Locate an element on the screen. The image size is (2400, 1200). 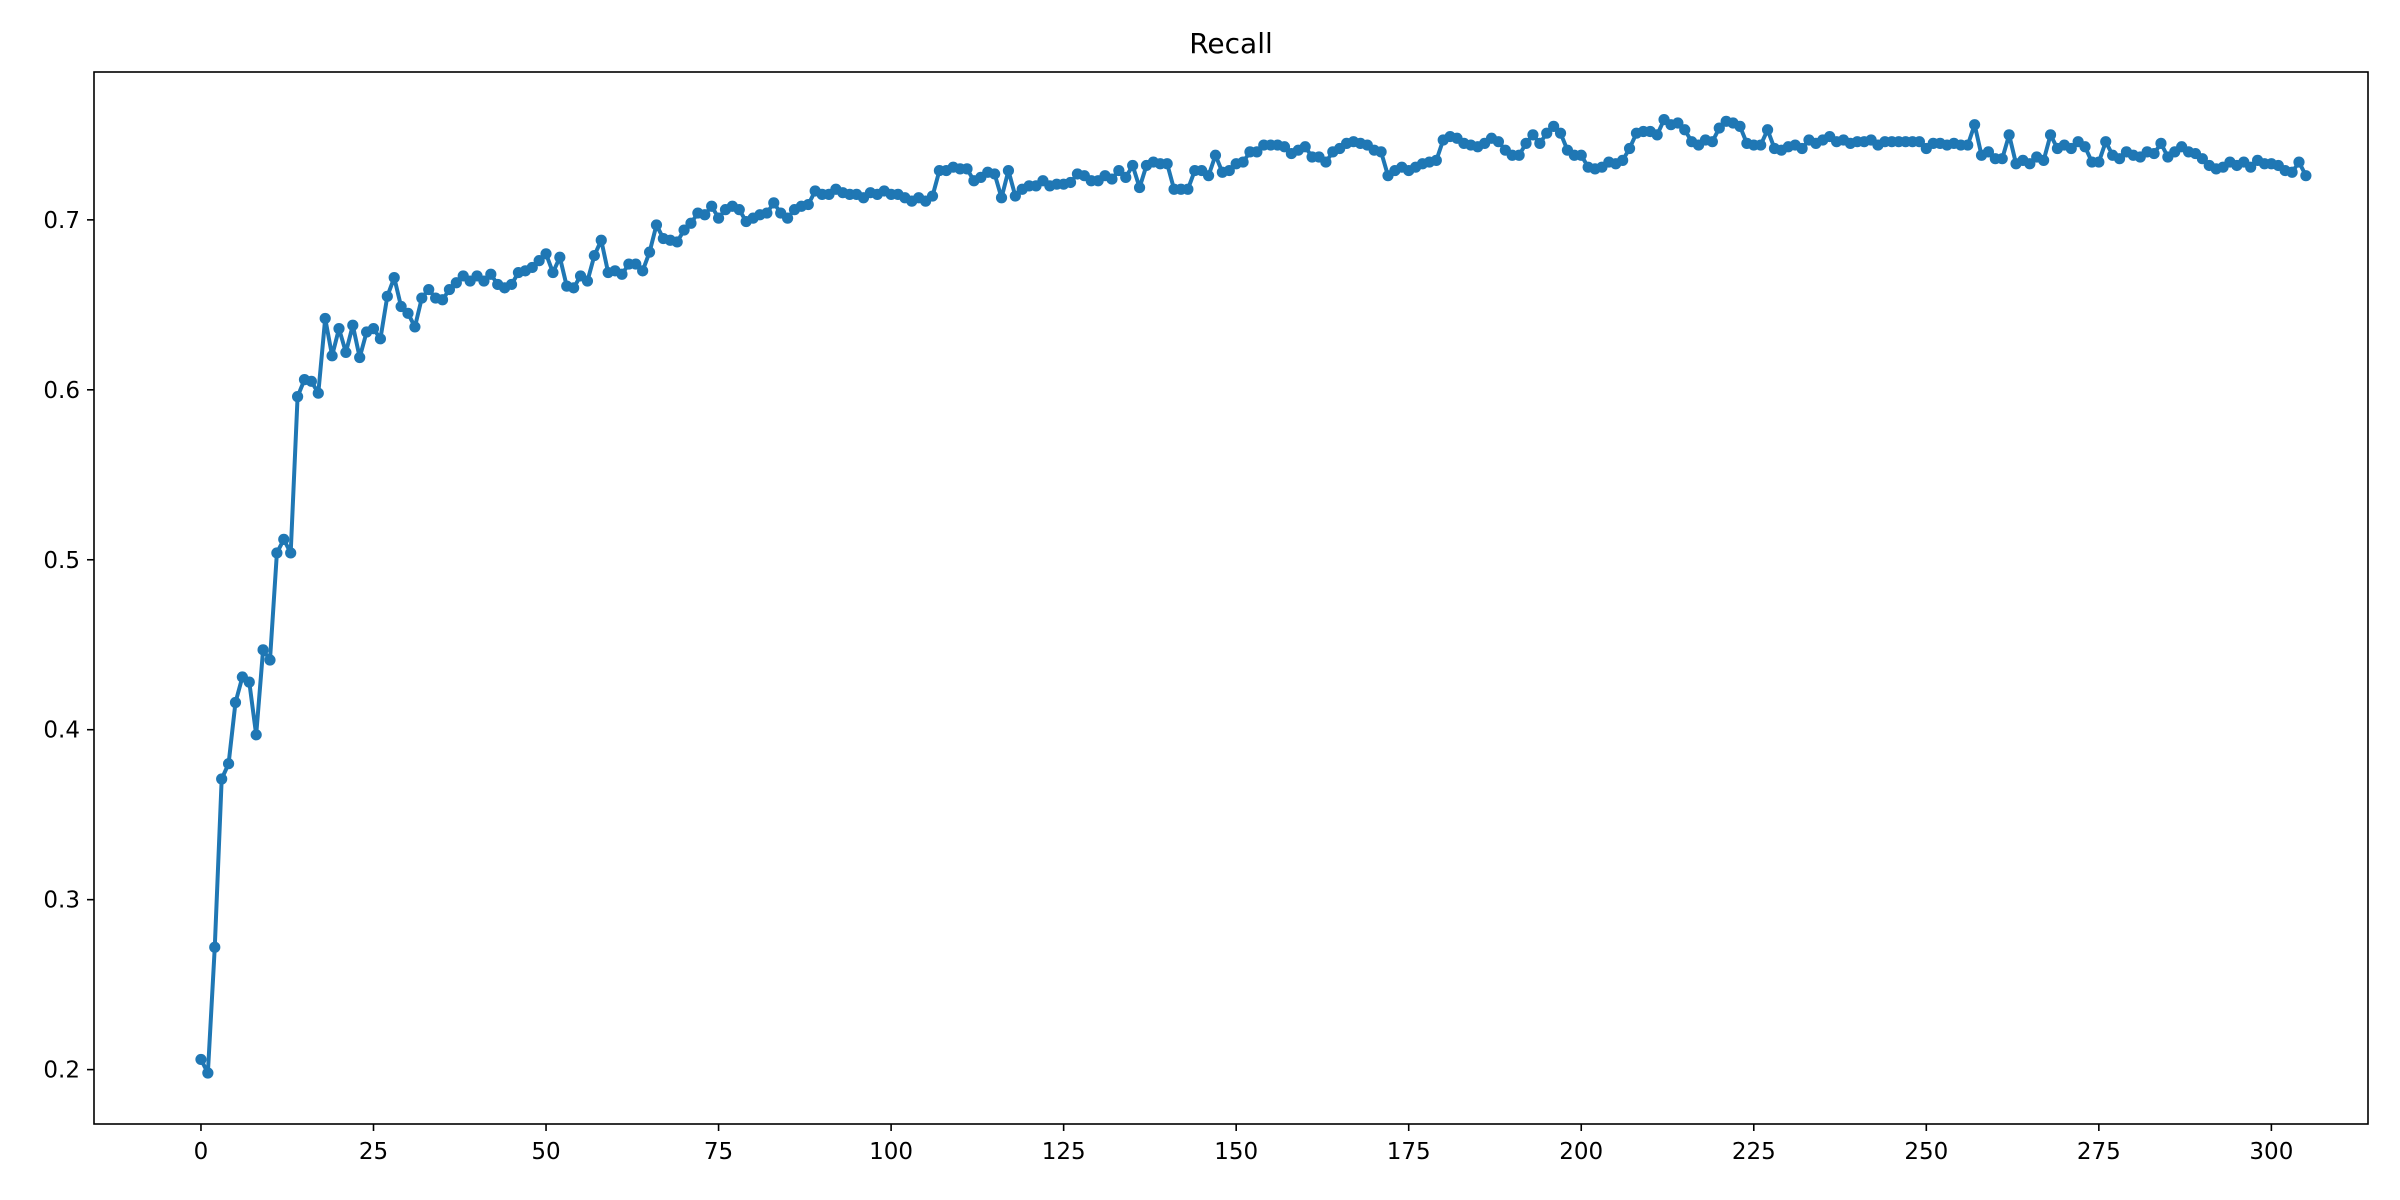
x-tick-label: 175 is located at coordinates (1409, 1152).